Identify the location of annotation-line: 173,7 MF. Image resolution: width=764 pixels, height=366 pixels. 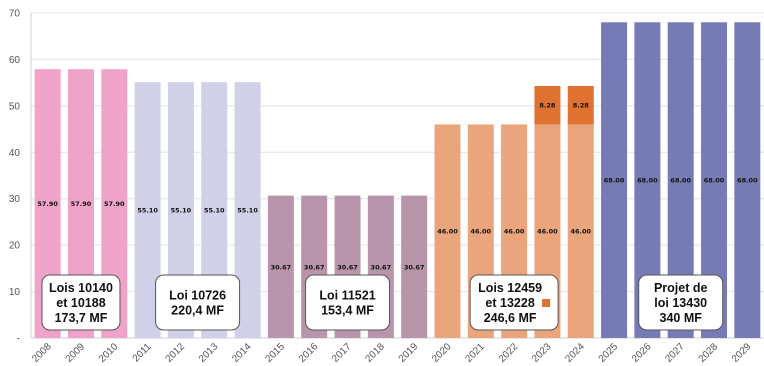
(81, 318).